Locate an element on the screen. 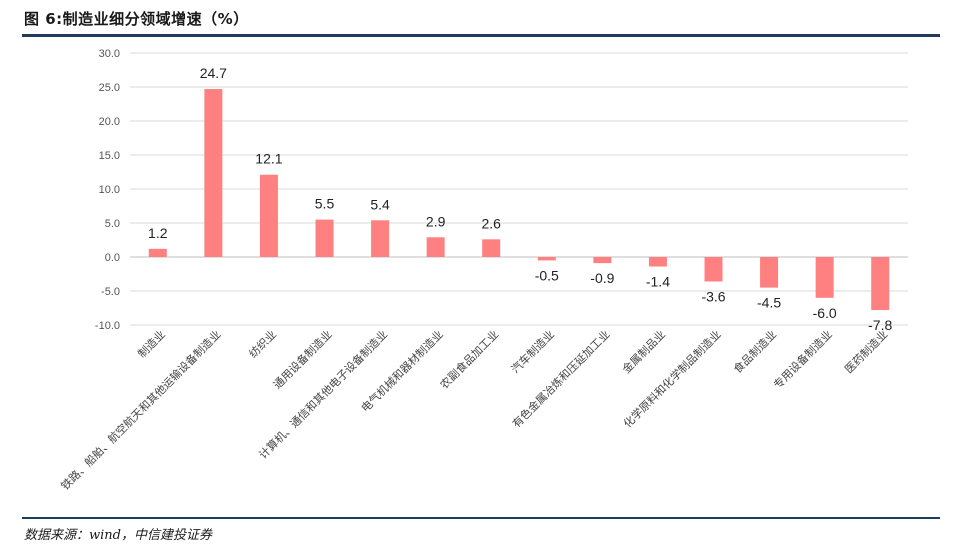  data-label: -0.5 is located at coordinates (547, 275).